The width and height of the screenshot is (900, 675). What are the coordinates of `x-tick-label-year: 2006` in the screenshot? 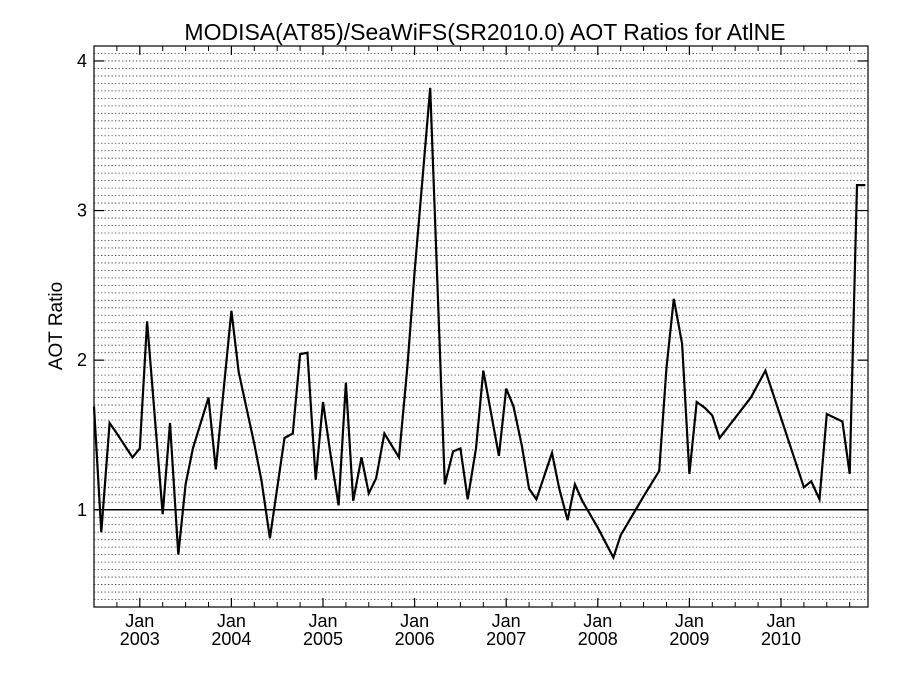 It's located at (415, 639).